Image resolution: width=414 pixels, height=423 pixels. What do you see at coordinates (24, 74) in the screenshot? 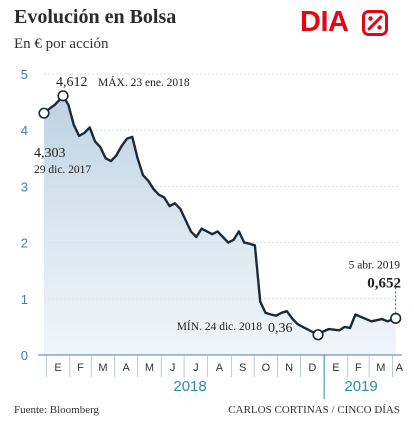
I see `y-tick-label: 5` at bounding box center [24, 74].